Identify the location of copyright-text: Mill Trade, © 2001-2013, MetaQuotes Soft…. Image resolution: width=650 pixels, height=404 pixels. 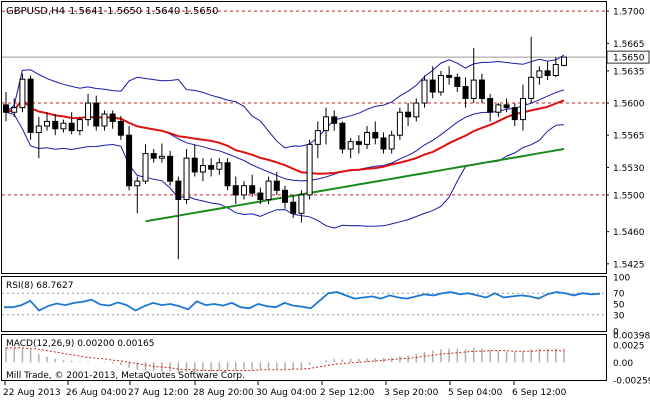
(125, 376).